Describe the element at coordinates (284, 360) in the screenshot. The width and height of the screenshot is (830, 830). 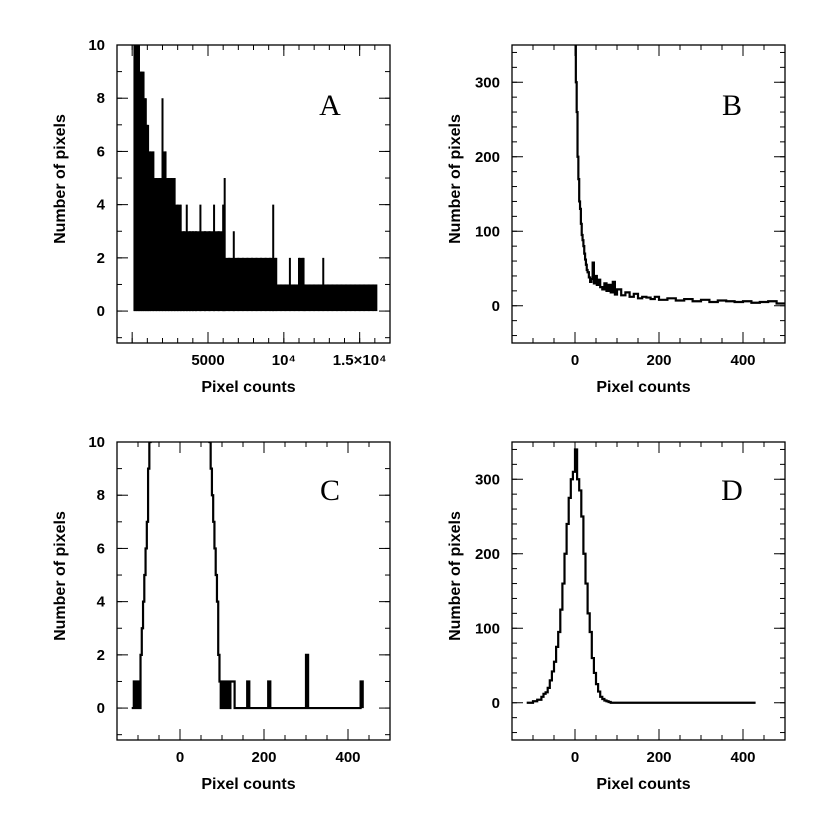
I see `x-tick-label: 10⁴` at that location.